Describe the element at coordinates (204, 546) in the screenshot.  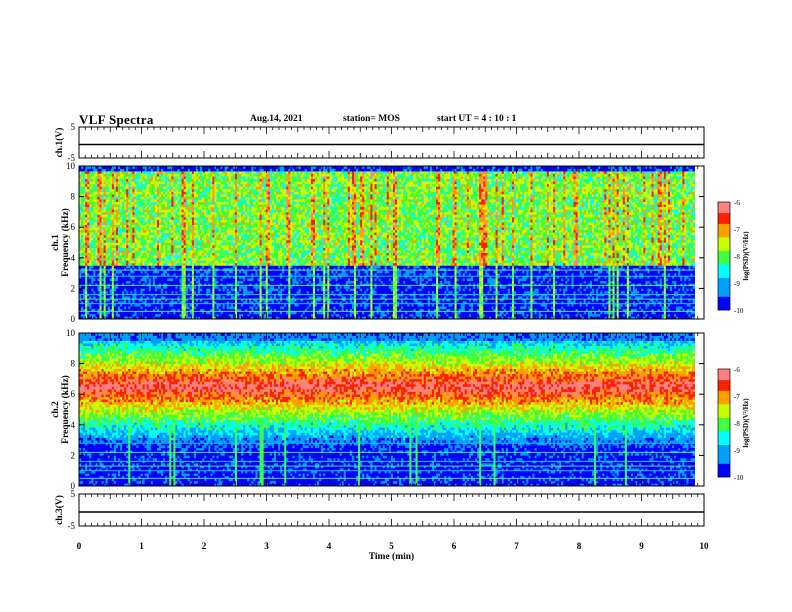
I see `x-tick-label: 2` at that location.